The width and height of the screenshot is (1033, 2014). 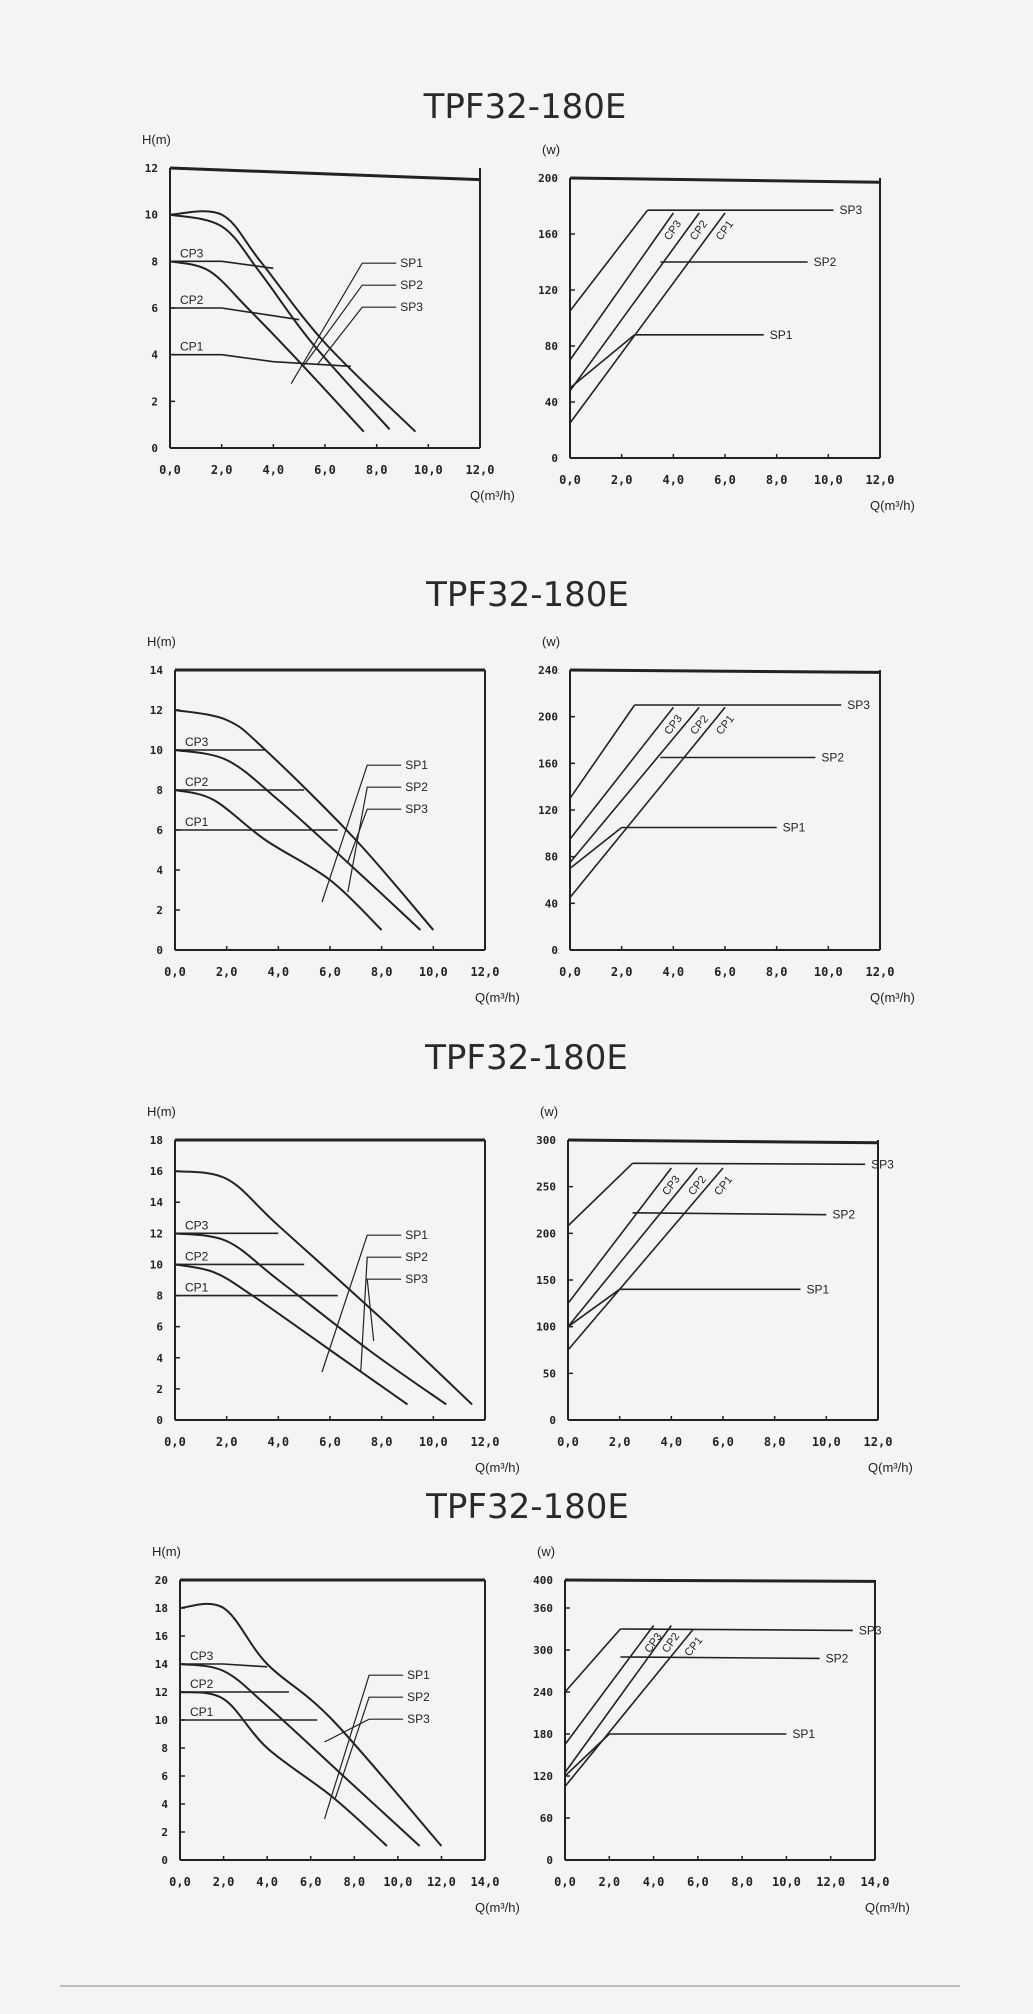 I want to click on power-chart-3-x-tick-label: 12,0, so click(x=878, y=1442).